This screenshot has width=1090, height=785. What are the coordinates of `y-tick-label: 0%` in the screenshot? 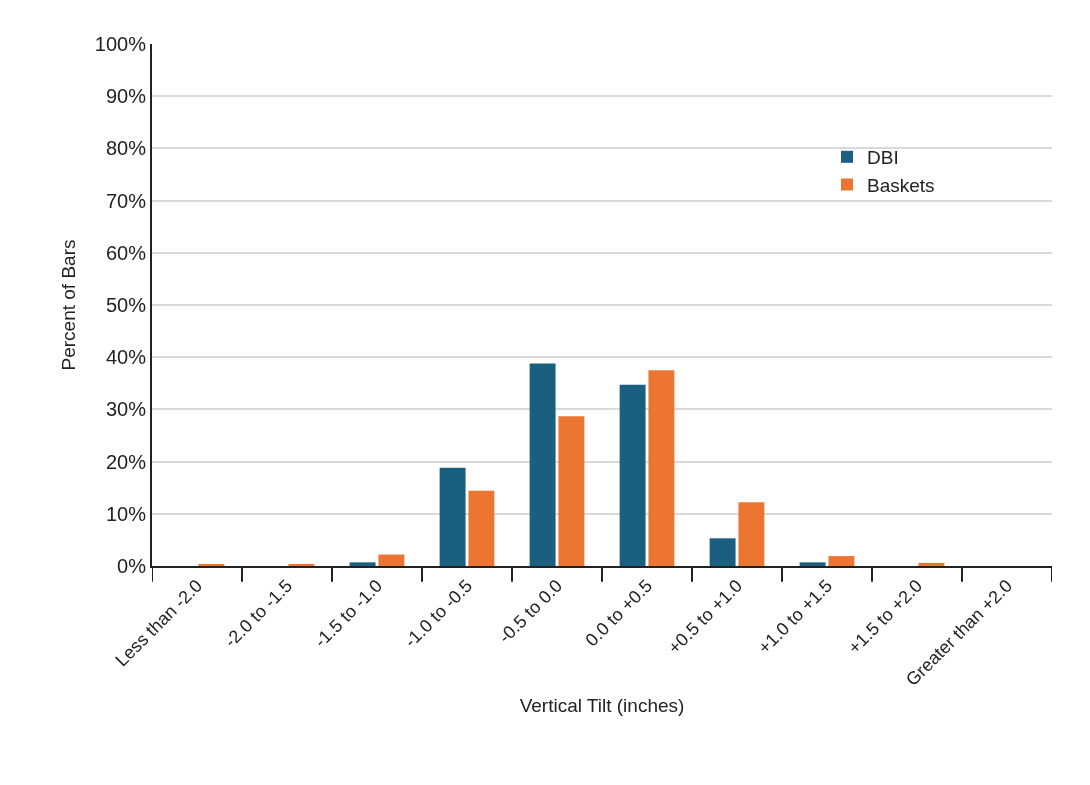 It's located at (132, 566).